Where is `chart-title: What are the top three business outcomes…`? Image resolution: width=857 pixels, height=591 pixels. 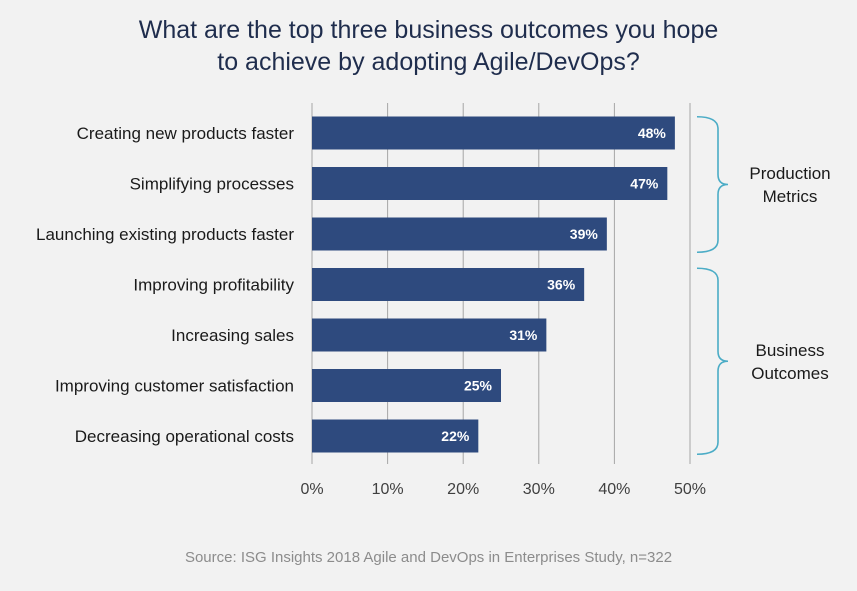 chart-title: What are the top three business outcomes… is located at coordinates (428, 46).